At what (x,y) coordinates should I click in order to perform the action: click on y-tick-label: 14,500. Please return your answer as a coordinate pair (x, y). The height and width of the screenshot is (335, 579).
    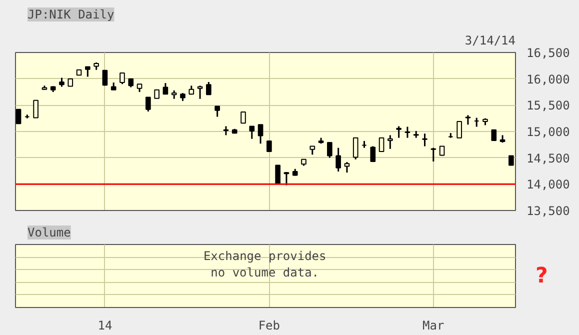
    Looking at the image, I should click on (548, 158).